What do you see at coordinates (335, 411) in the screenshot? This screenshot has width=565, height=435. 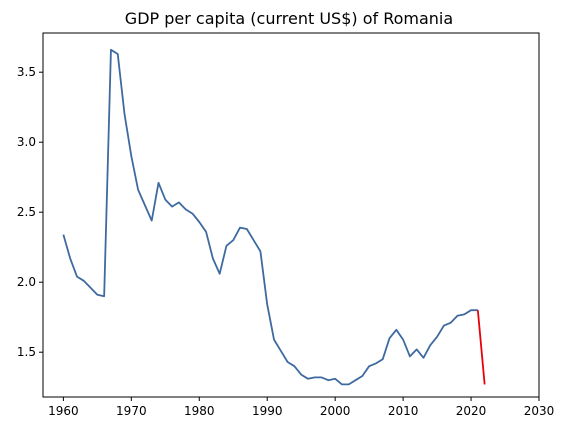 I see `x-tick-label: 2000` at bounding box center [335, 411].